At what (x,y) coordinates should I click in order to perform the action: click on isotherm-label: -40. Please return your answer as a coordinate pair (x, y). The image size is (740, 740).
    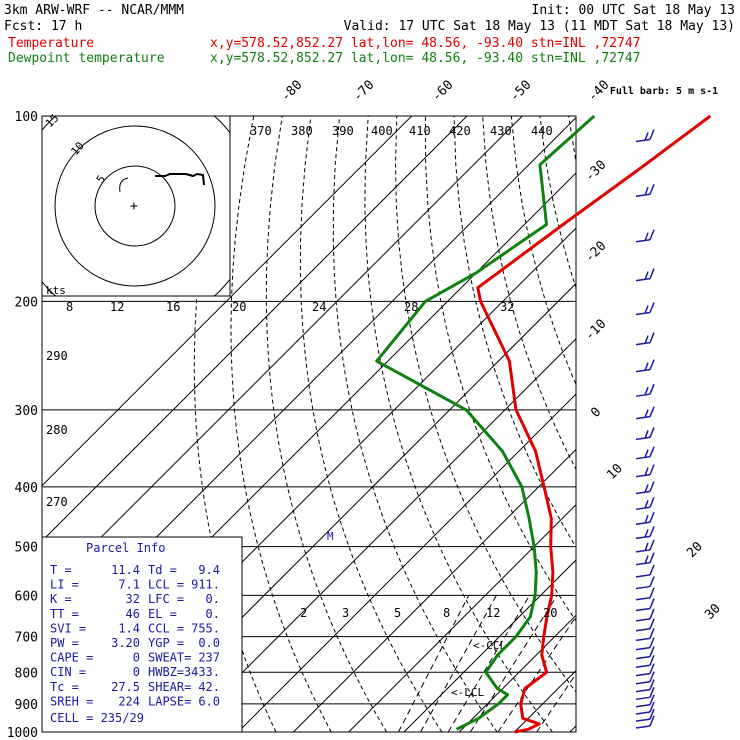
    Looking at the image, I should click on (598, 91).